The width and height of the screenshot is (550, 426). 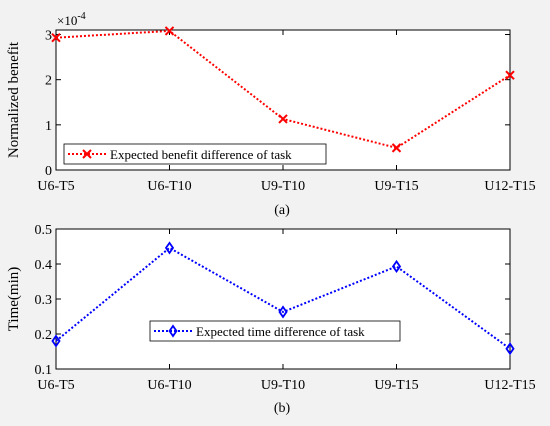 I want to click on chart-b-legend-marker-shape, so click(x=173, y=331).